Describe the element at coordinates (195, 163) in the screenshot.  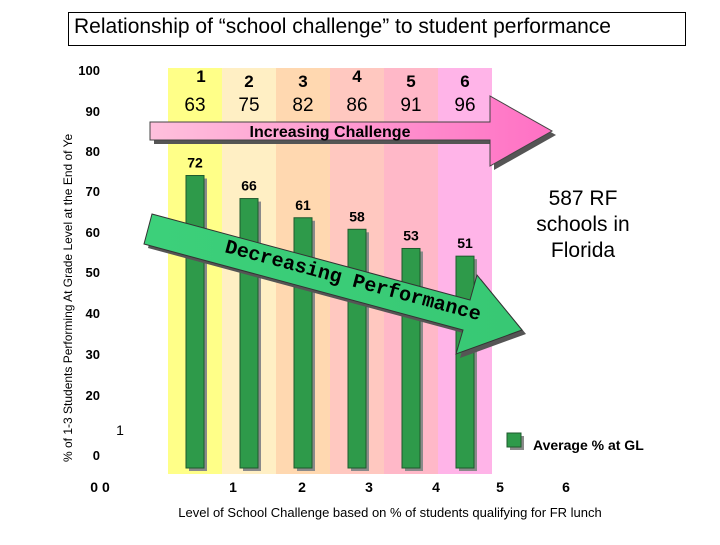
I see `bar-data-label: 72` at that location.